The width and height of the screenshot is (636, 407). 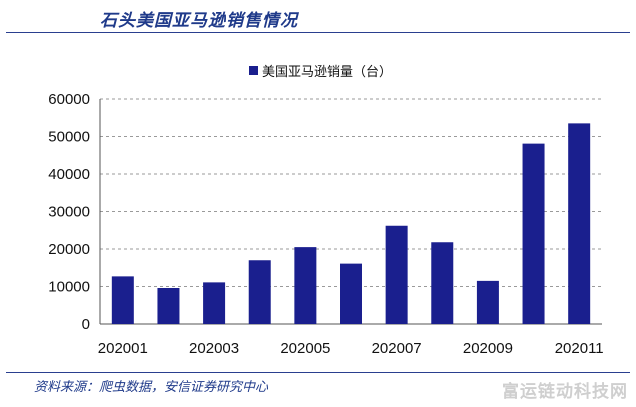 I want to click on footer-divider, so click(x=318, y=372).